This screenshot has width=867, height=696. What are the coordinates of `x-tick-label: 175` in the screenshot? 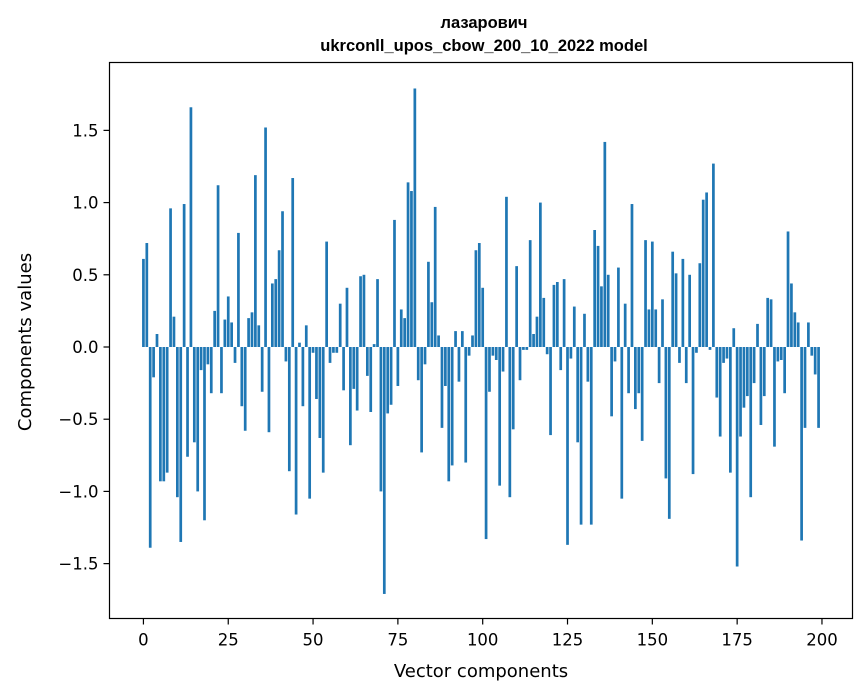 It's located at (737, 640).